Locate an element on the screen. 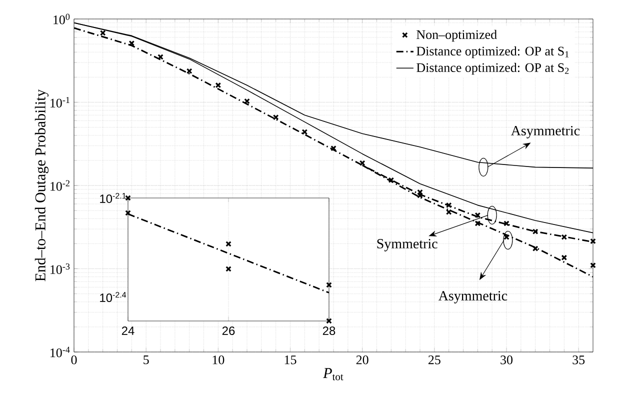 This screenshot has width=618, height=403. x-tick-label: 28 is located at coordinates (329, 331).